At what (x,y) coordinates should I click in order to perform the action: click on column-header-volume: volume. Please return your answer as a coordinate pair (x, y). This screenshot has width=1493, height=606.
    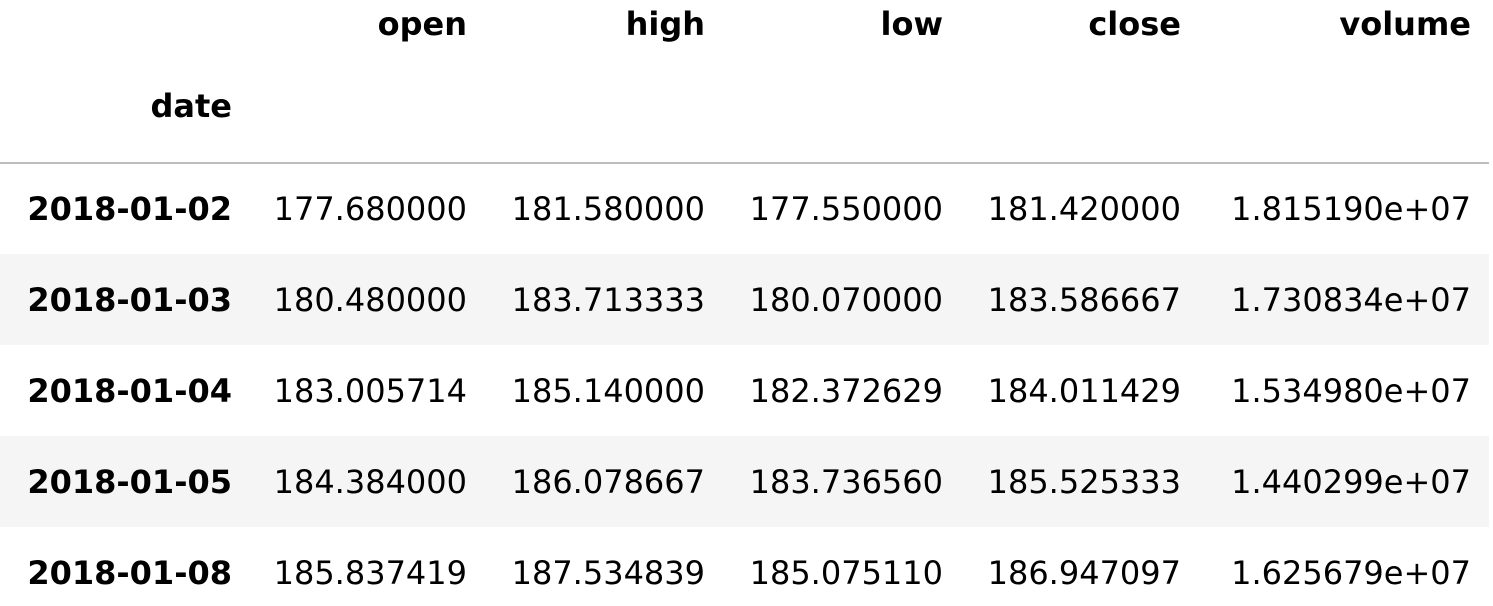
    Looking at the image, I should click on (1405, 24).